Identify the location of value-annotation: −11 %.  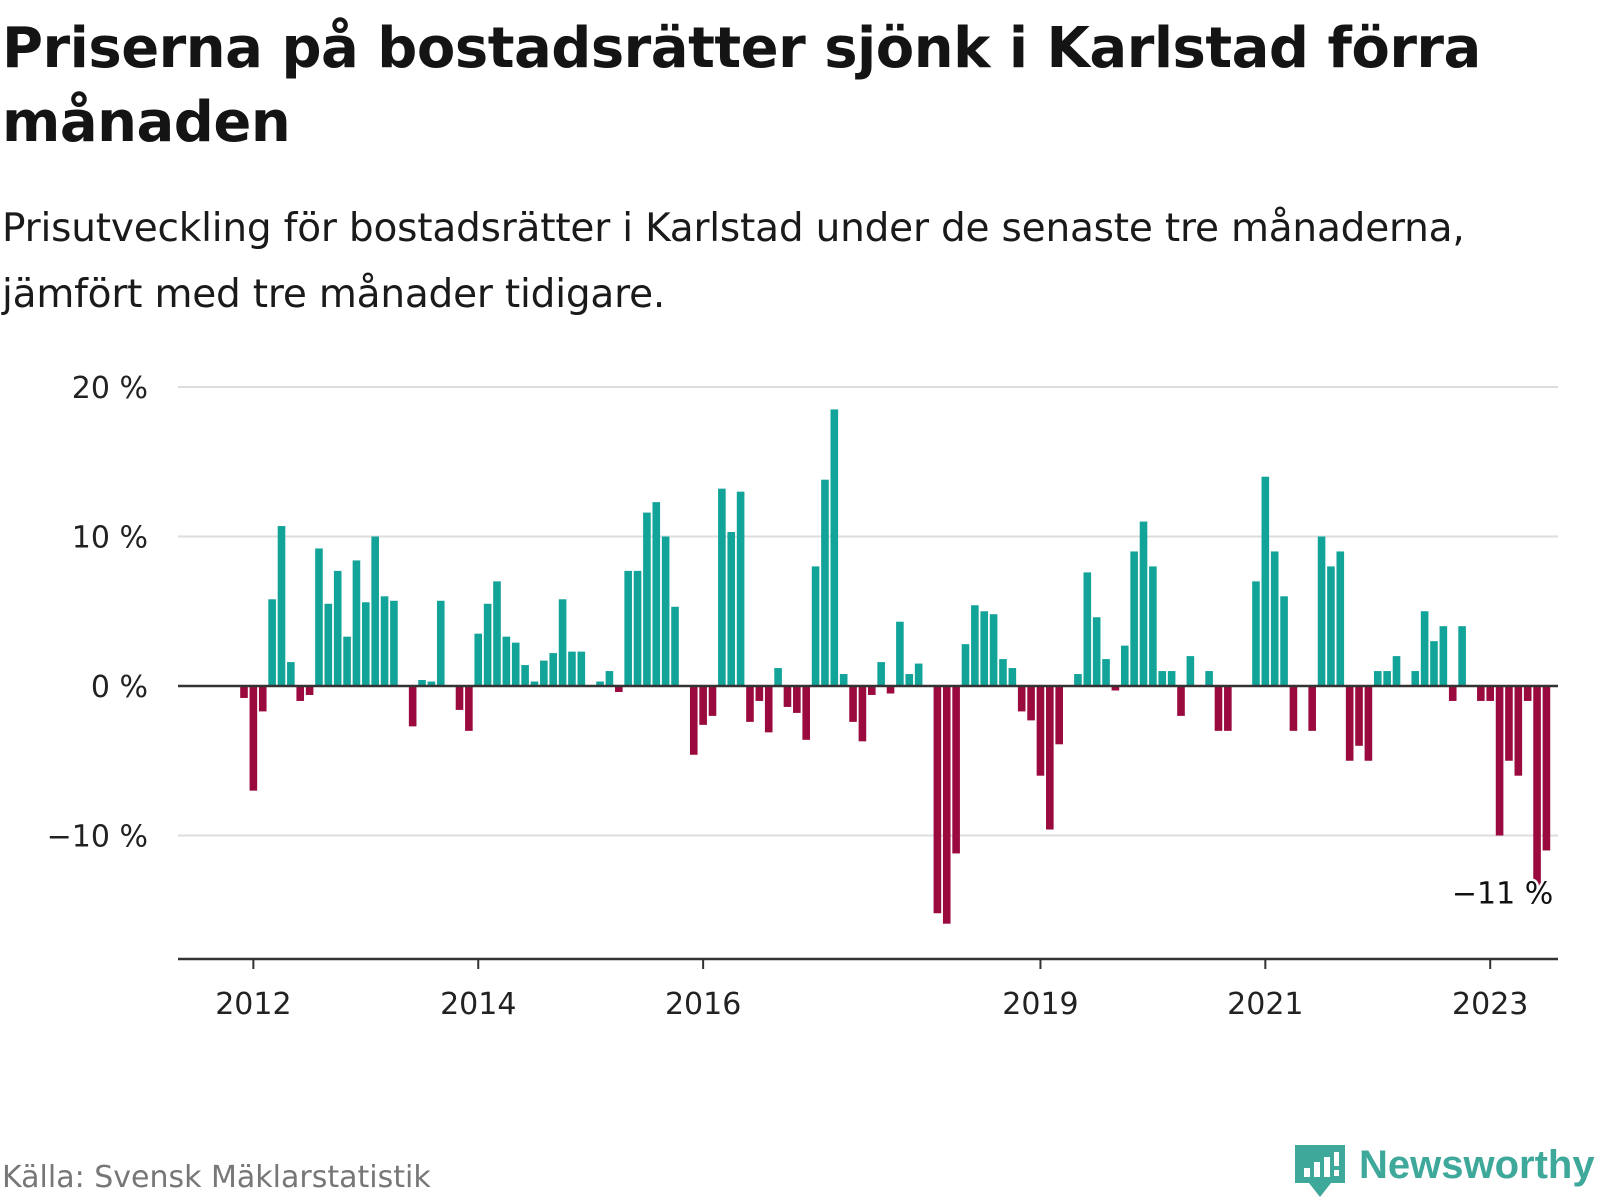
(1502, 893).